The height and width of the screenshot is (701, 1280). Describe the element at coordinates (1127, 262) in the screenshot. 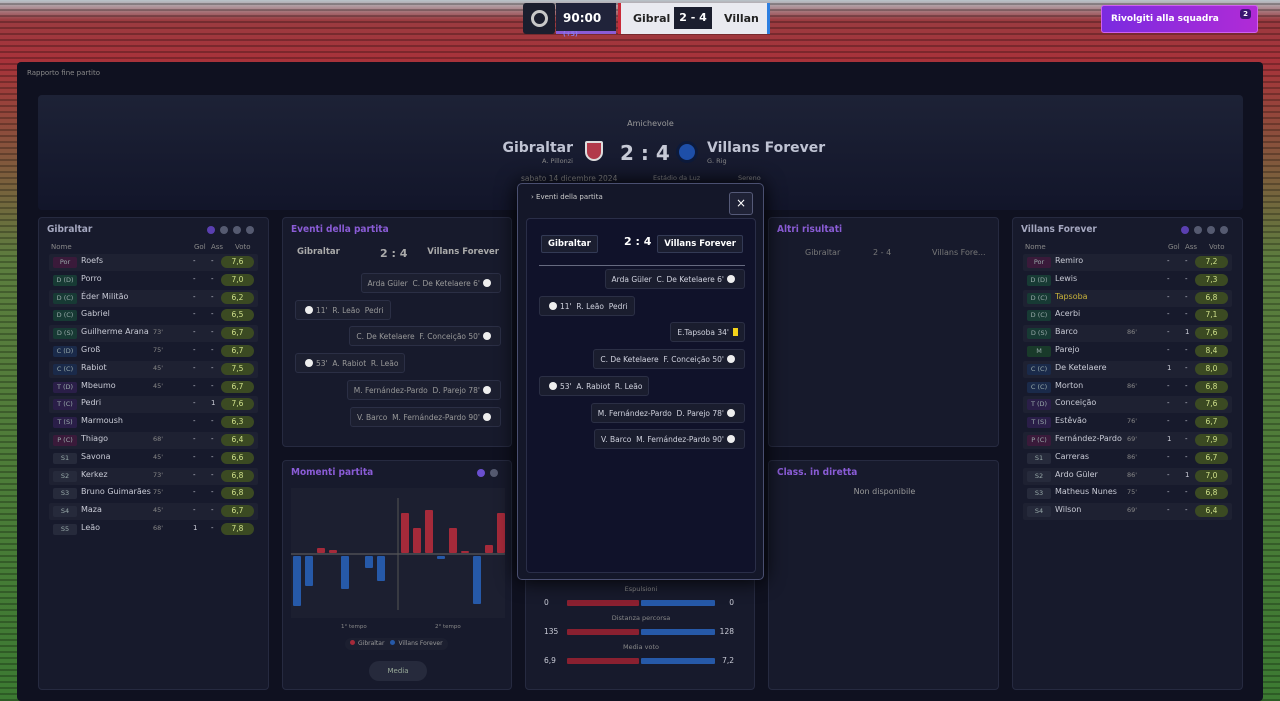

I see `player-row: Por Remiro - -7,2` at that location.